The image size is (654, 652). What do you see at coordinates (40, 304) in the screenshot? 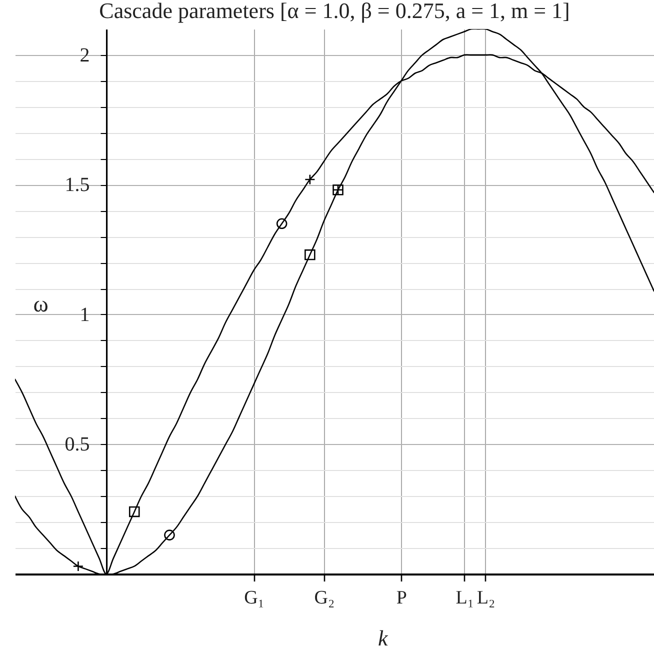
I see `y-axis-title: ω` at bounding box center [40, 304].